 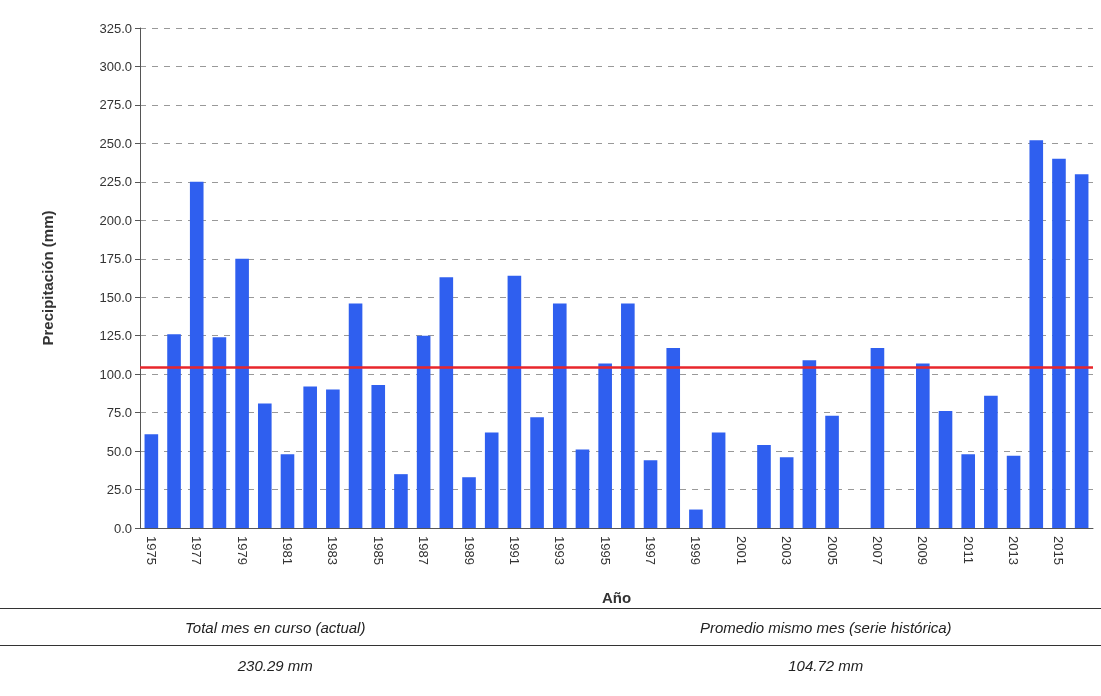 What do you see at coordinates (275, 627) in the screenshot?
I see `text: Total mes en curso (actual)` at bounding box center [275, 627].